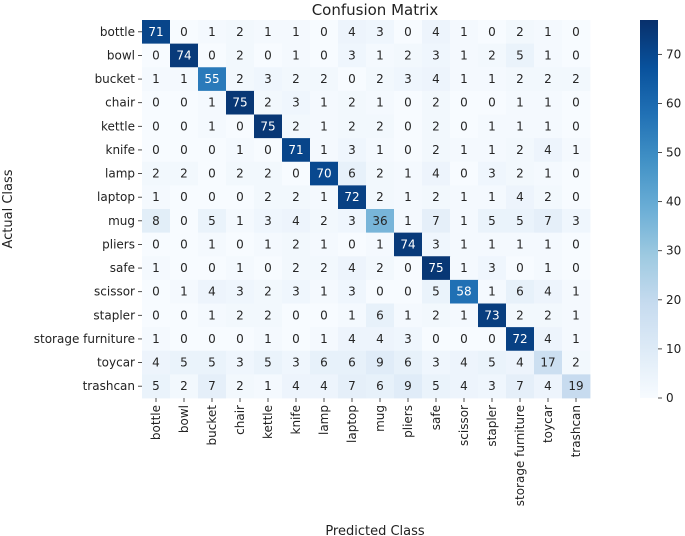 The width and height of the screenshot is (685, 536). I want to click on colorbar-tick-label: 50, so click(673, 153).